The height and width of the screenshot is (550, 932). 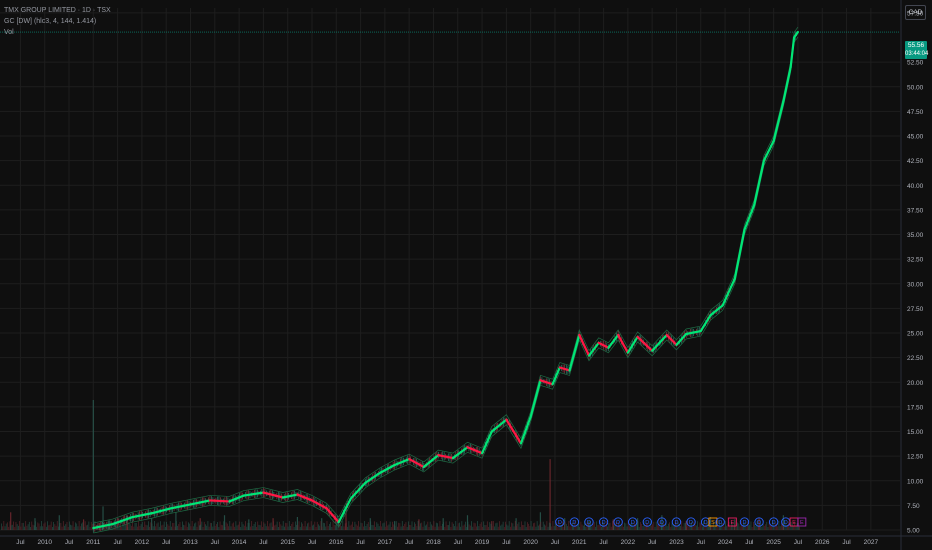 What do you see at coordinates (9, 32) in the screenshot?
I see `volume-label: Vol` at bounding box center [9, 32].